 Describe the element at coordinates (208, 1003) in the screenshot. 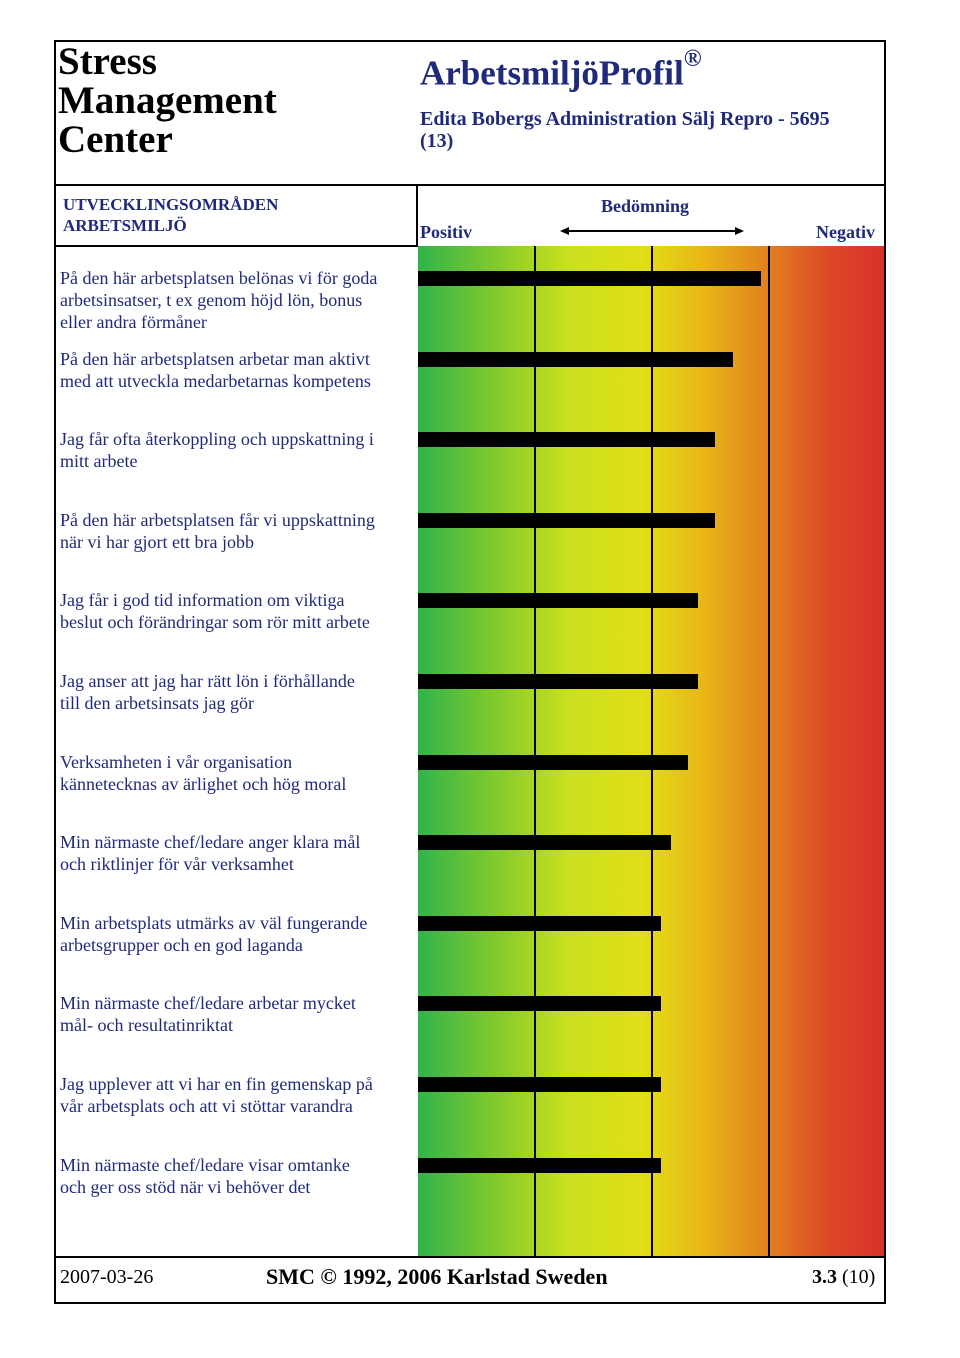

I see `statement-label-line: Min närmaste chef/ledare arbetar mycket` at that location.